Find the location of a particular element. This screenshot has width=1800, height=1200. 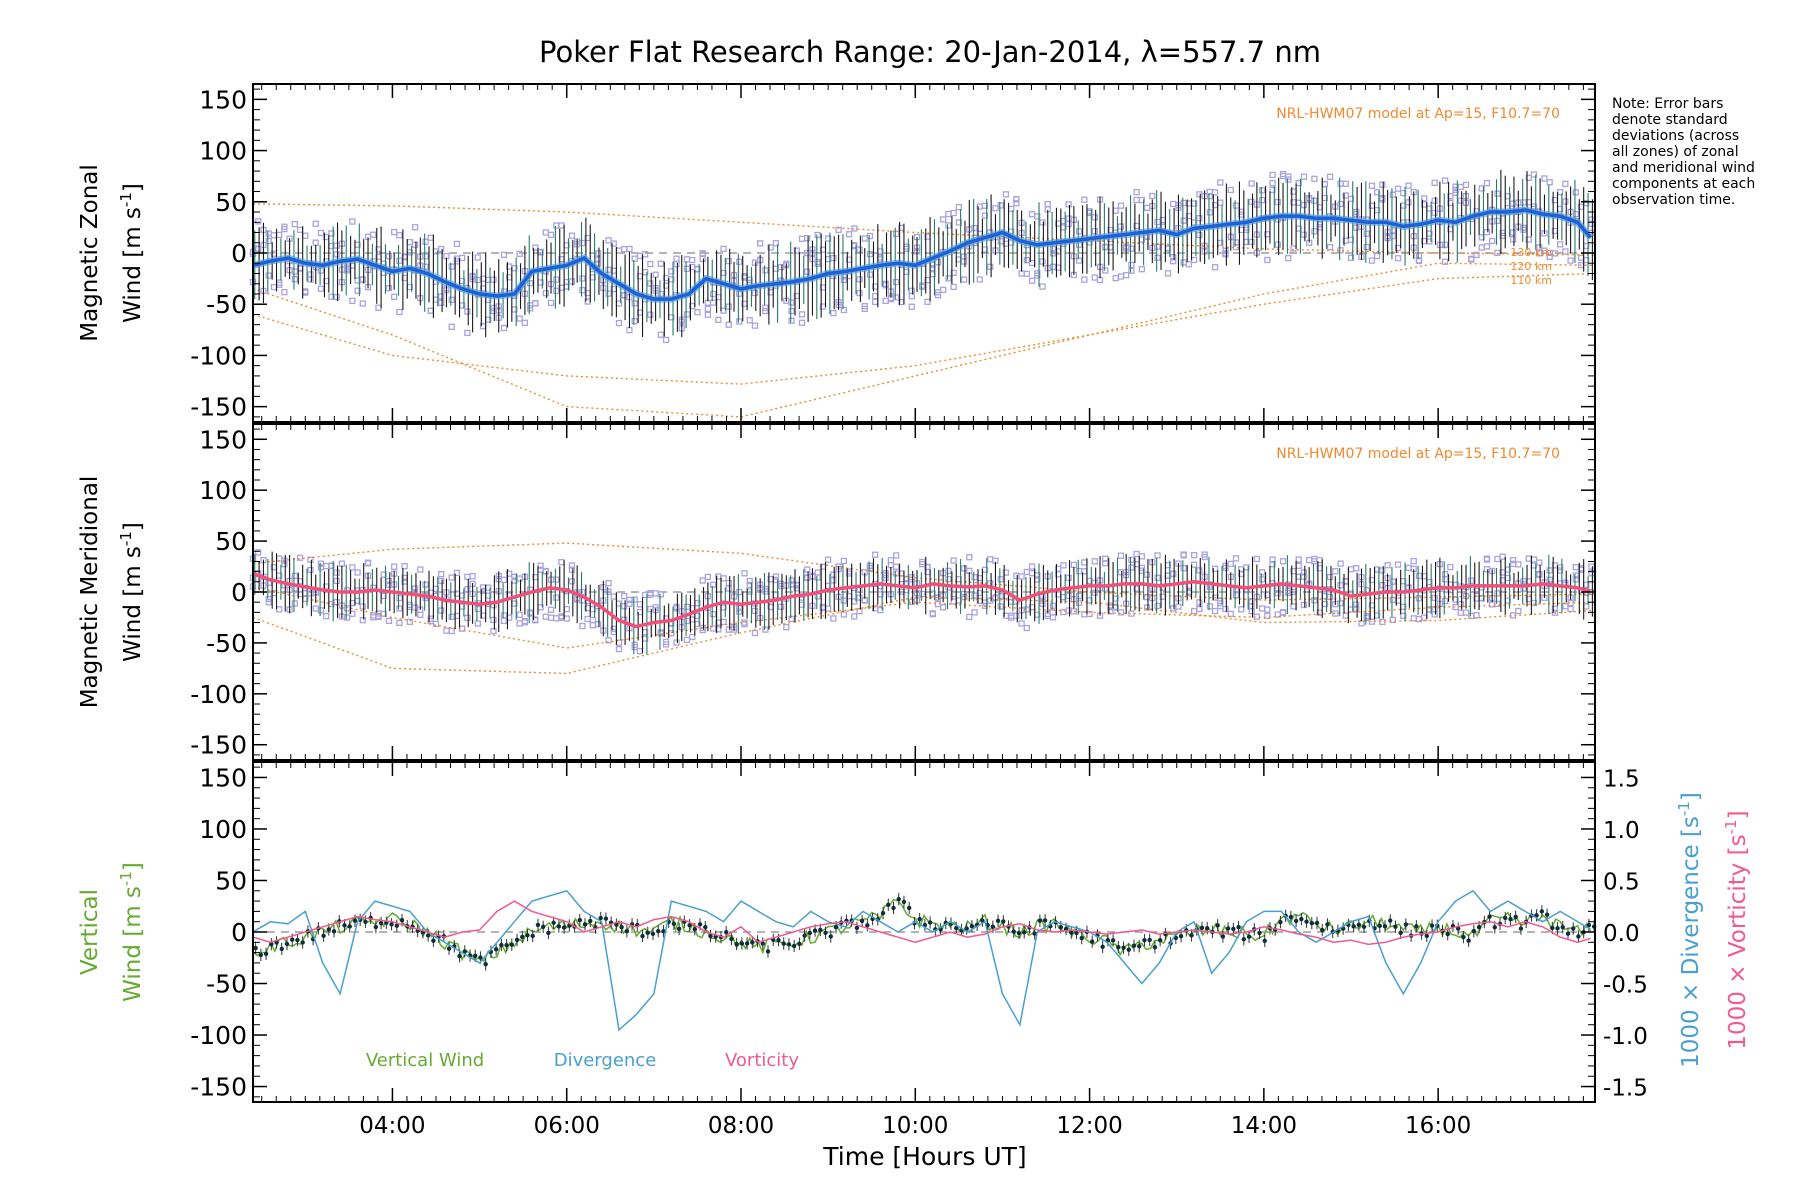

model-curve is located at coordinates (924, 229).